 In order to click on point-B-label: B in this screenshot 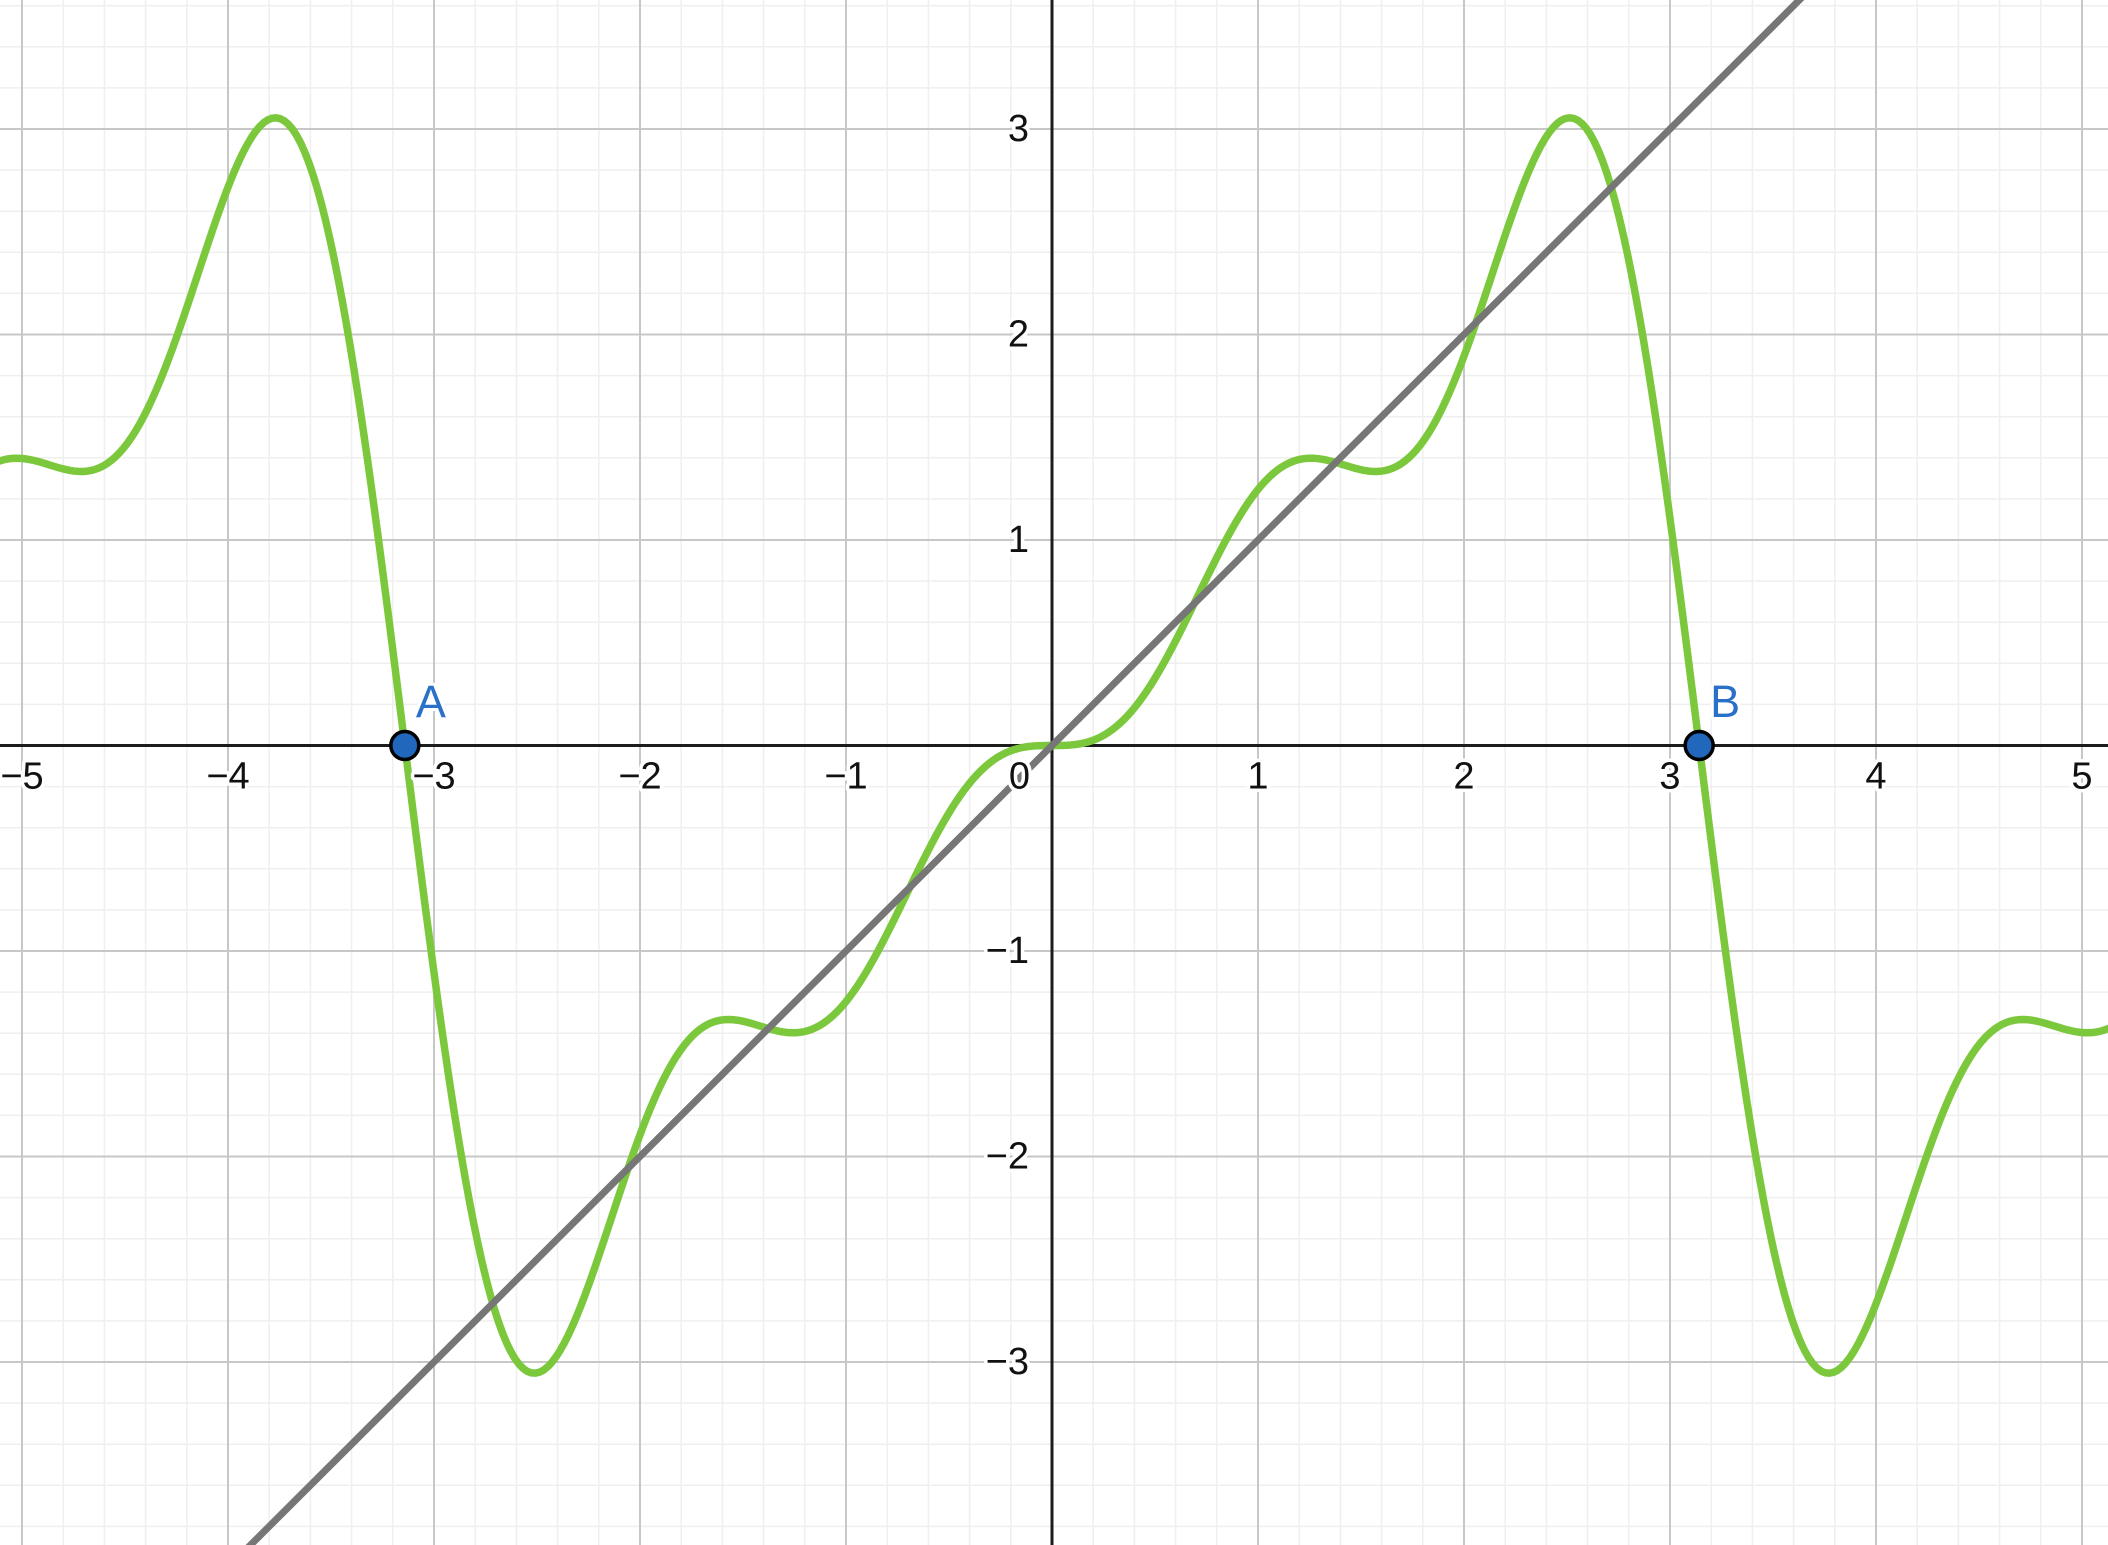, I will do `click(1725, 701)`.